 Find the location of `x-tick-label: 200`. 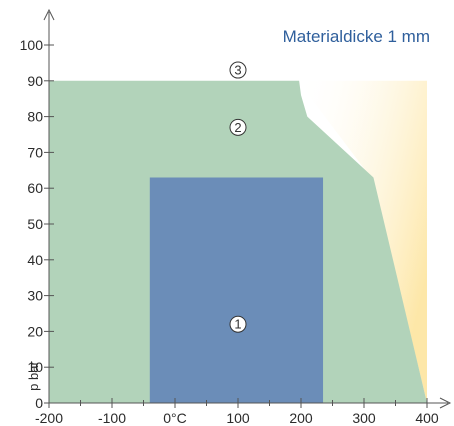

x-tick-label: 200 is located at coordinates (301, 418).